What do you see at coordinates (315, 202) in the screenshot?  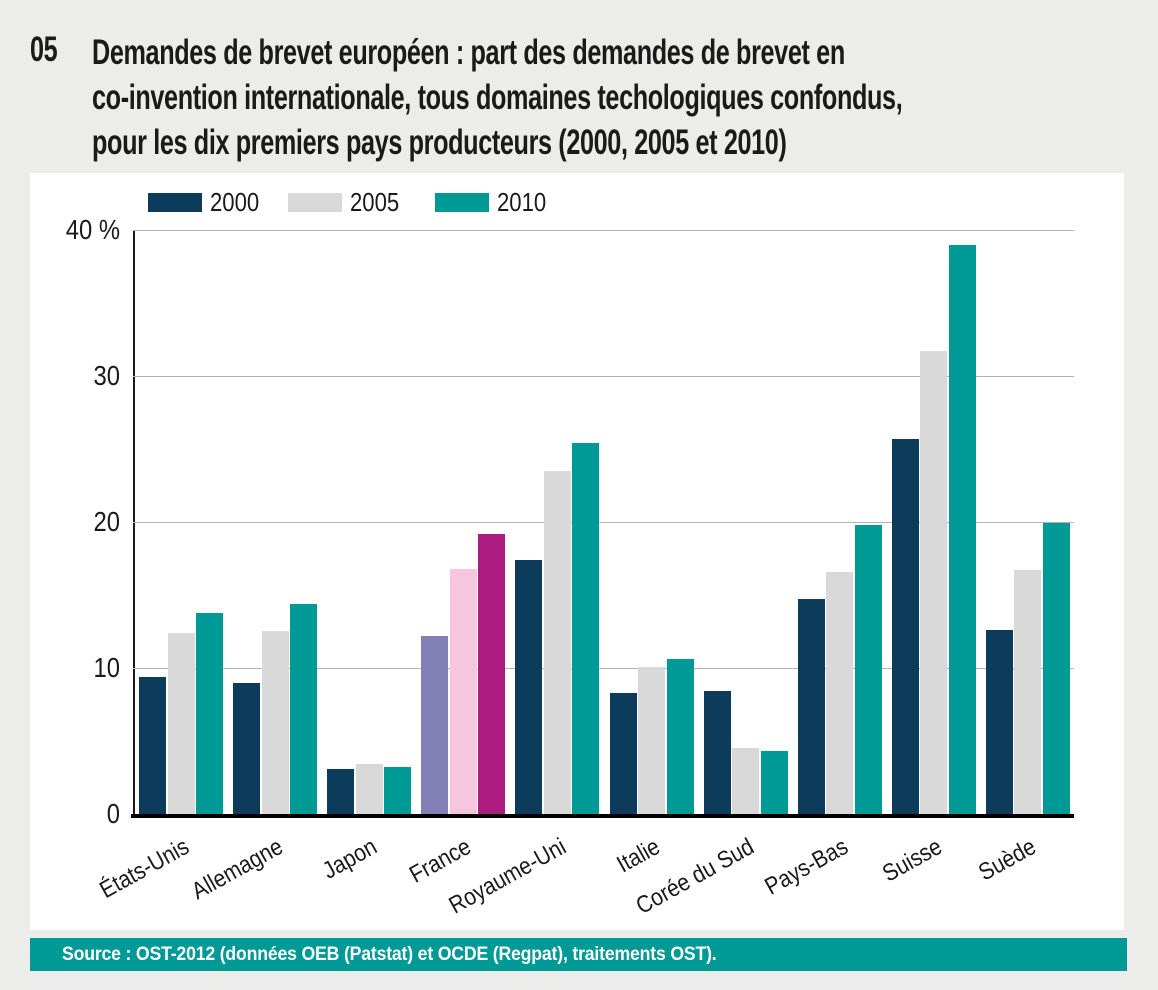 I see `legend-swatch-2005` at bounding box center [315, 202].